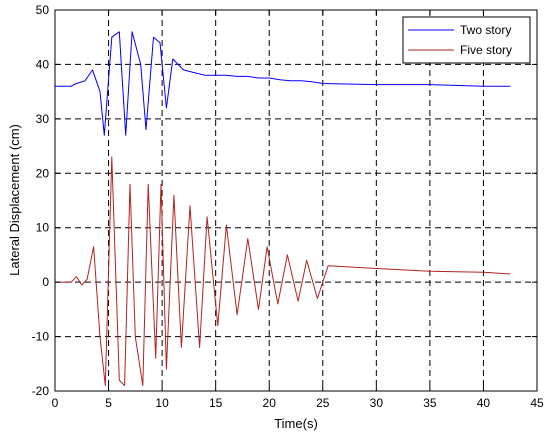 This screenshot has width=550, height=437. Describe the element at coordinates (43, 228) in the screenshot. I see `y-tick-label: 10` at that location.